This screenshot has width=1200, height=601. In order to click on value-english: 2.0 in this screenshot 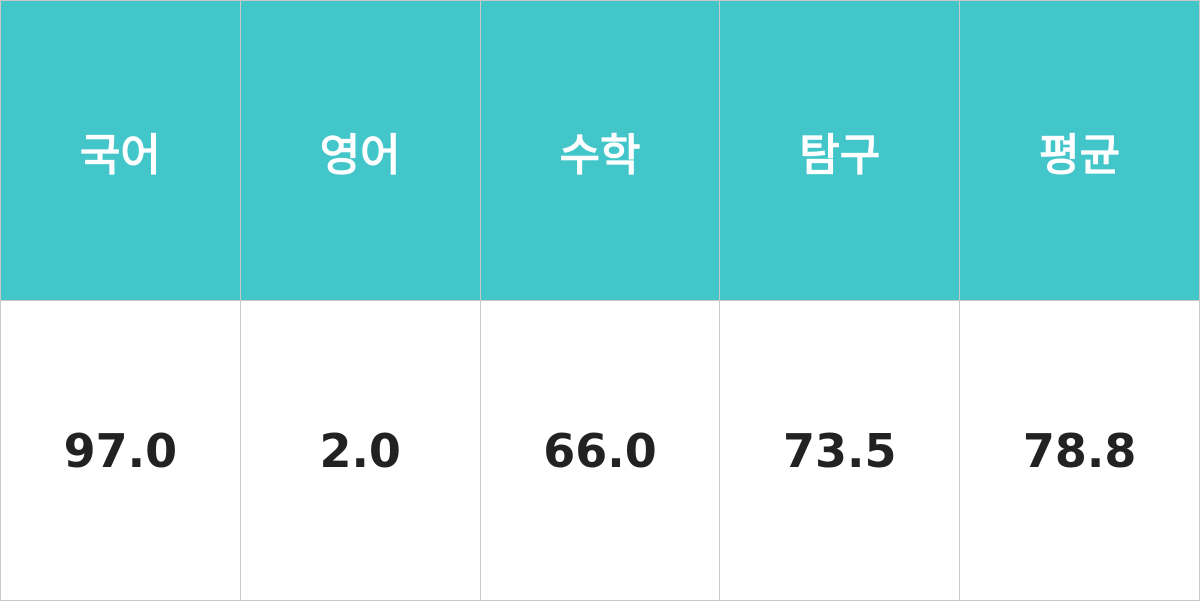, I will do `click(360, 450)`.